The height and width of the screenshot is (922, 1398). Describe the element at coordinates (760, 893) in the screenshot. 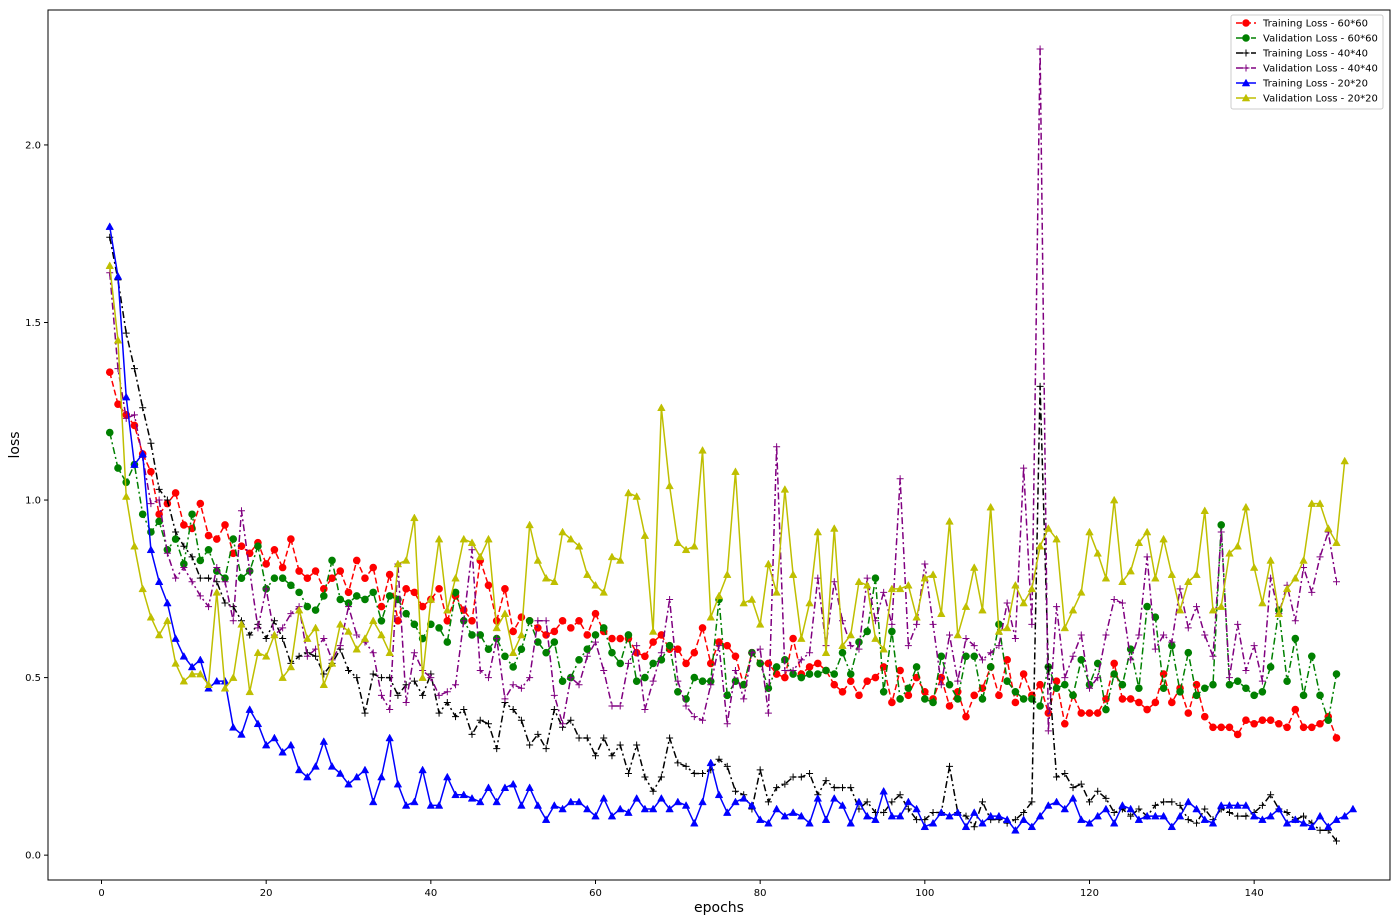

I see `x-tick-label: 80` at that location.